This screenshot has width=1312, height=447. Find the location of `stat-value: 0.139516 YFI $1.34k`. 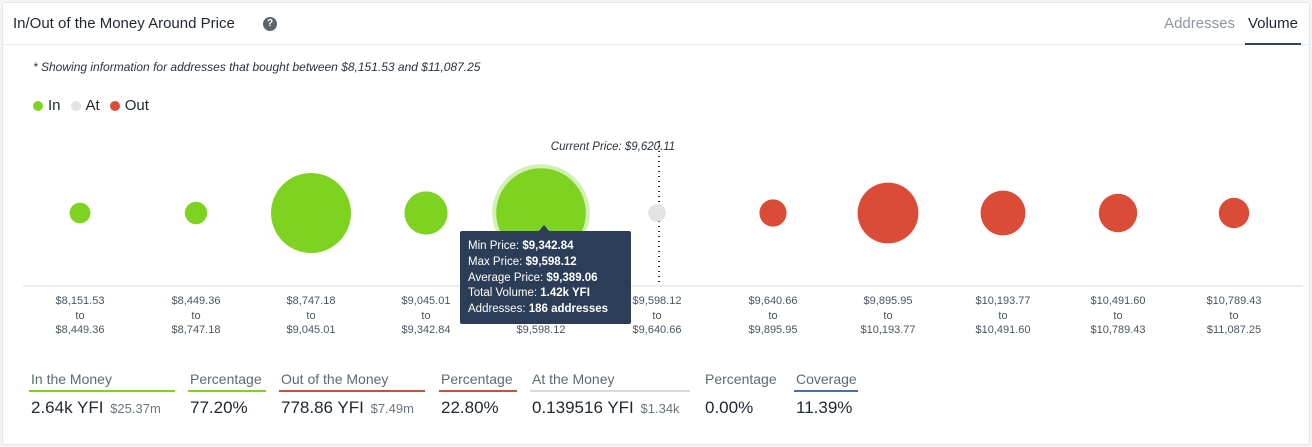

stat-value: 0.139516 YFI $1.34k is located at coordinates (606, 407).